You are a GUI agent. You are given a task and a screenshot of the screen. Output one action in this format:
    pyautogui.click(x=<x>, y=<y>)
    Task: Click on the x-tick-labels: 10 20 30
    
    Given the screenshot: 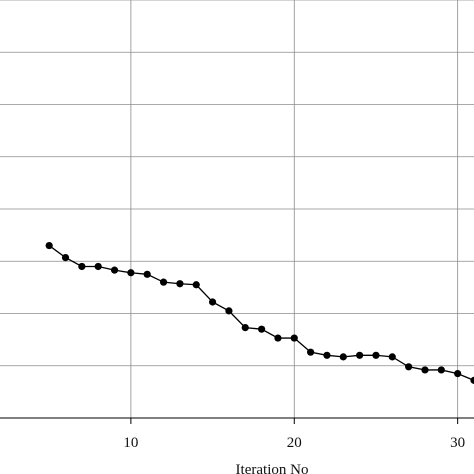 What is the action you would take?
    pyautogui.click(x=294, y=443)
    